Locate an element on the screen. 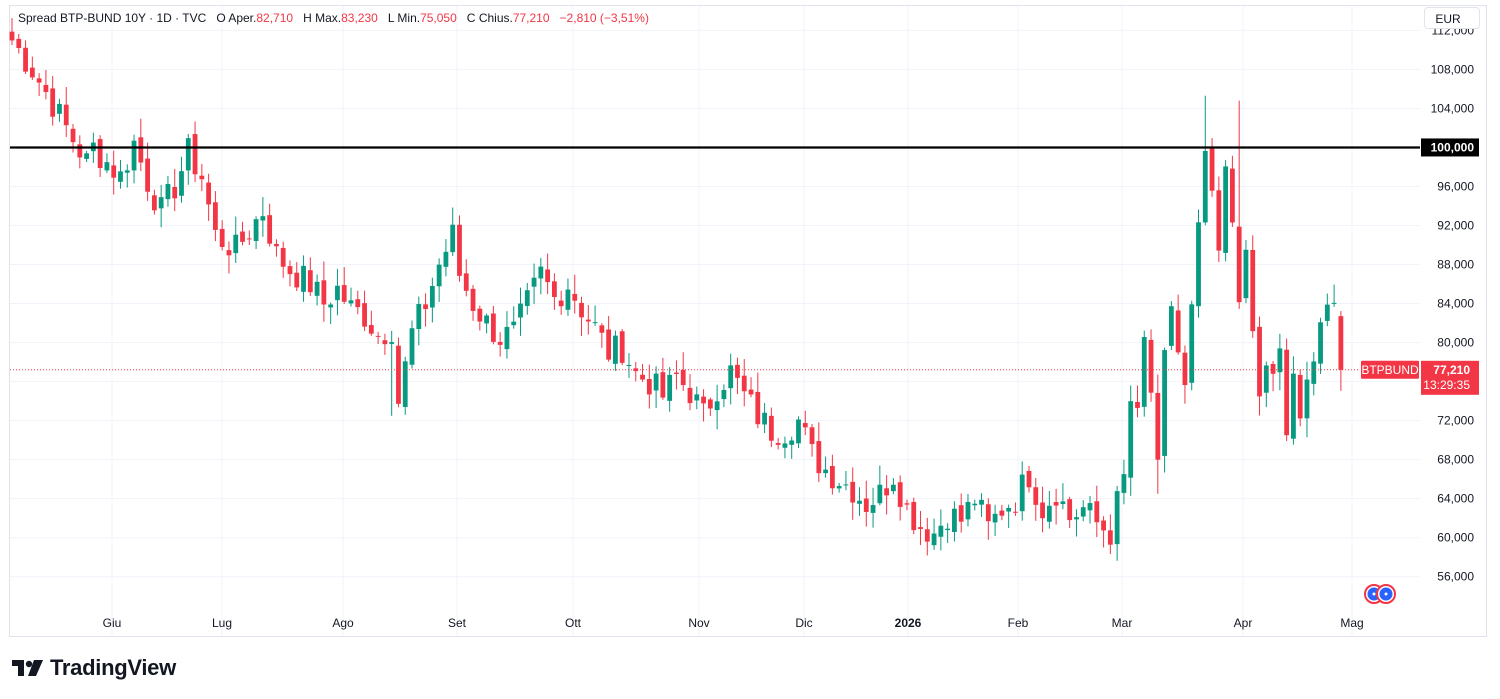 This screenshot has width=1500, height=699. x-tick-label: Nov is located at coordinates (698, 623).